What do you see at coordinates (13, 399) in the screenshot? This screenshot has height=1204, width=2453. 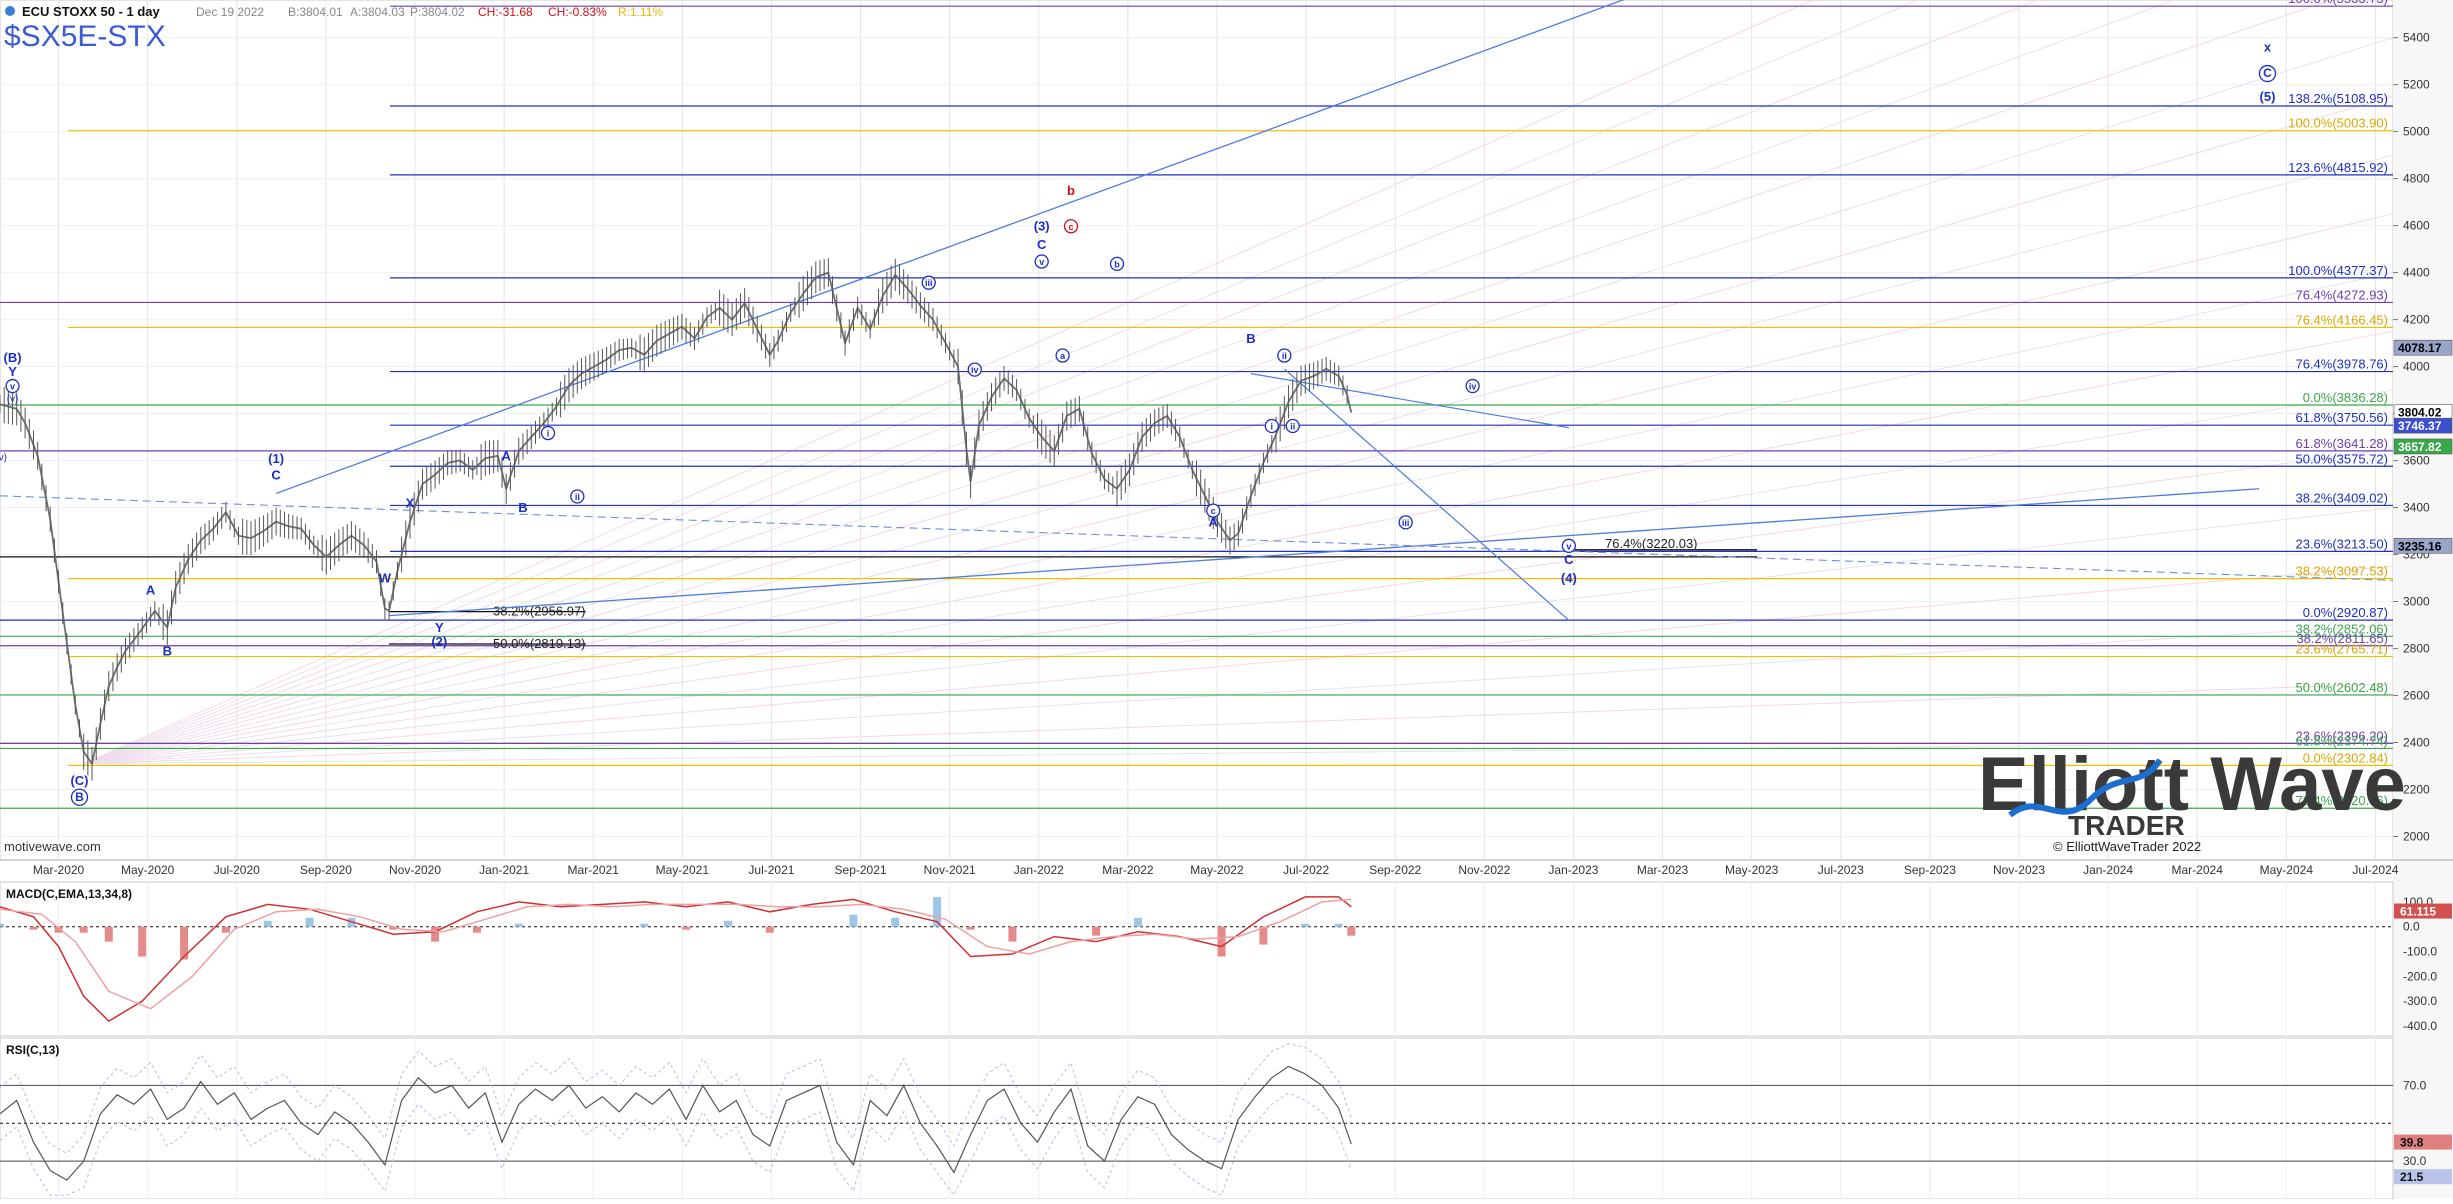 I see `wave-label: (v)` at bounding box center [13, 399].